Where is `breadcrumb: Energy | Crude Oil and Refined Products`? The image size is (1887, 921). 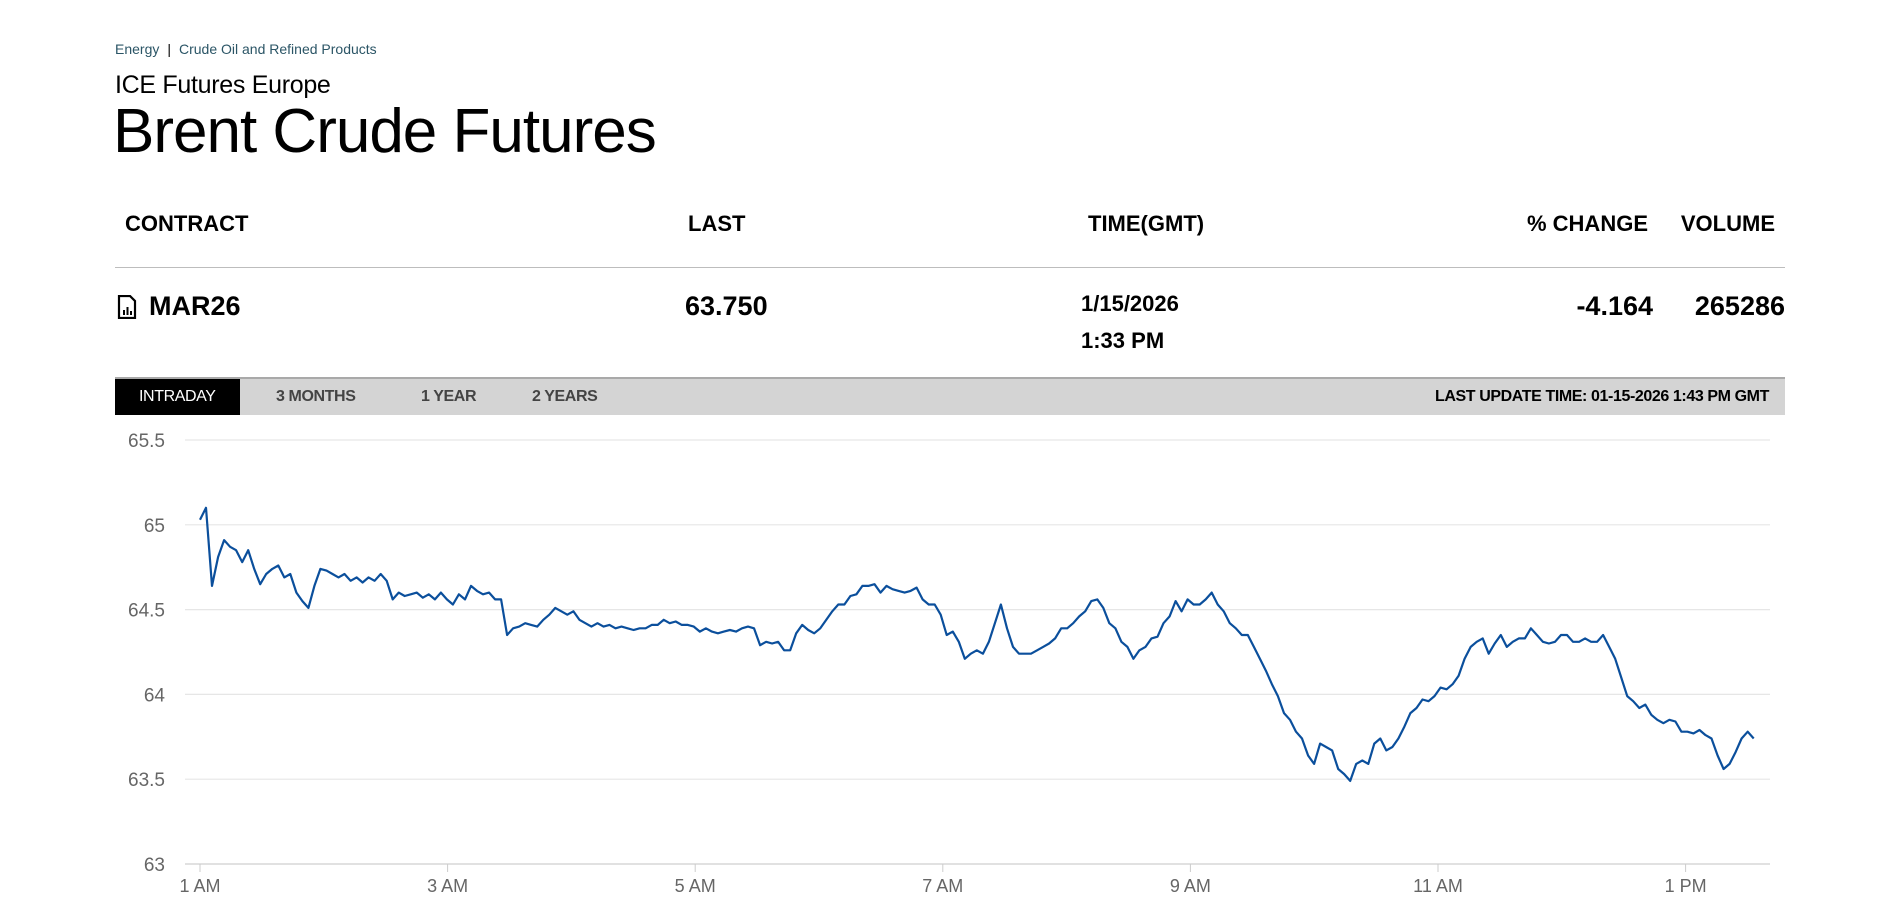 breadcrumb: Energy | Crude Oil and Refined Products is located at coordinates (246, 49).